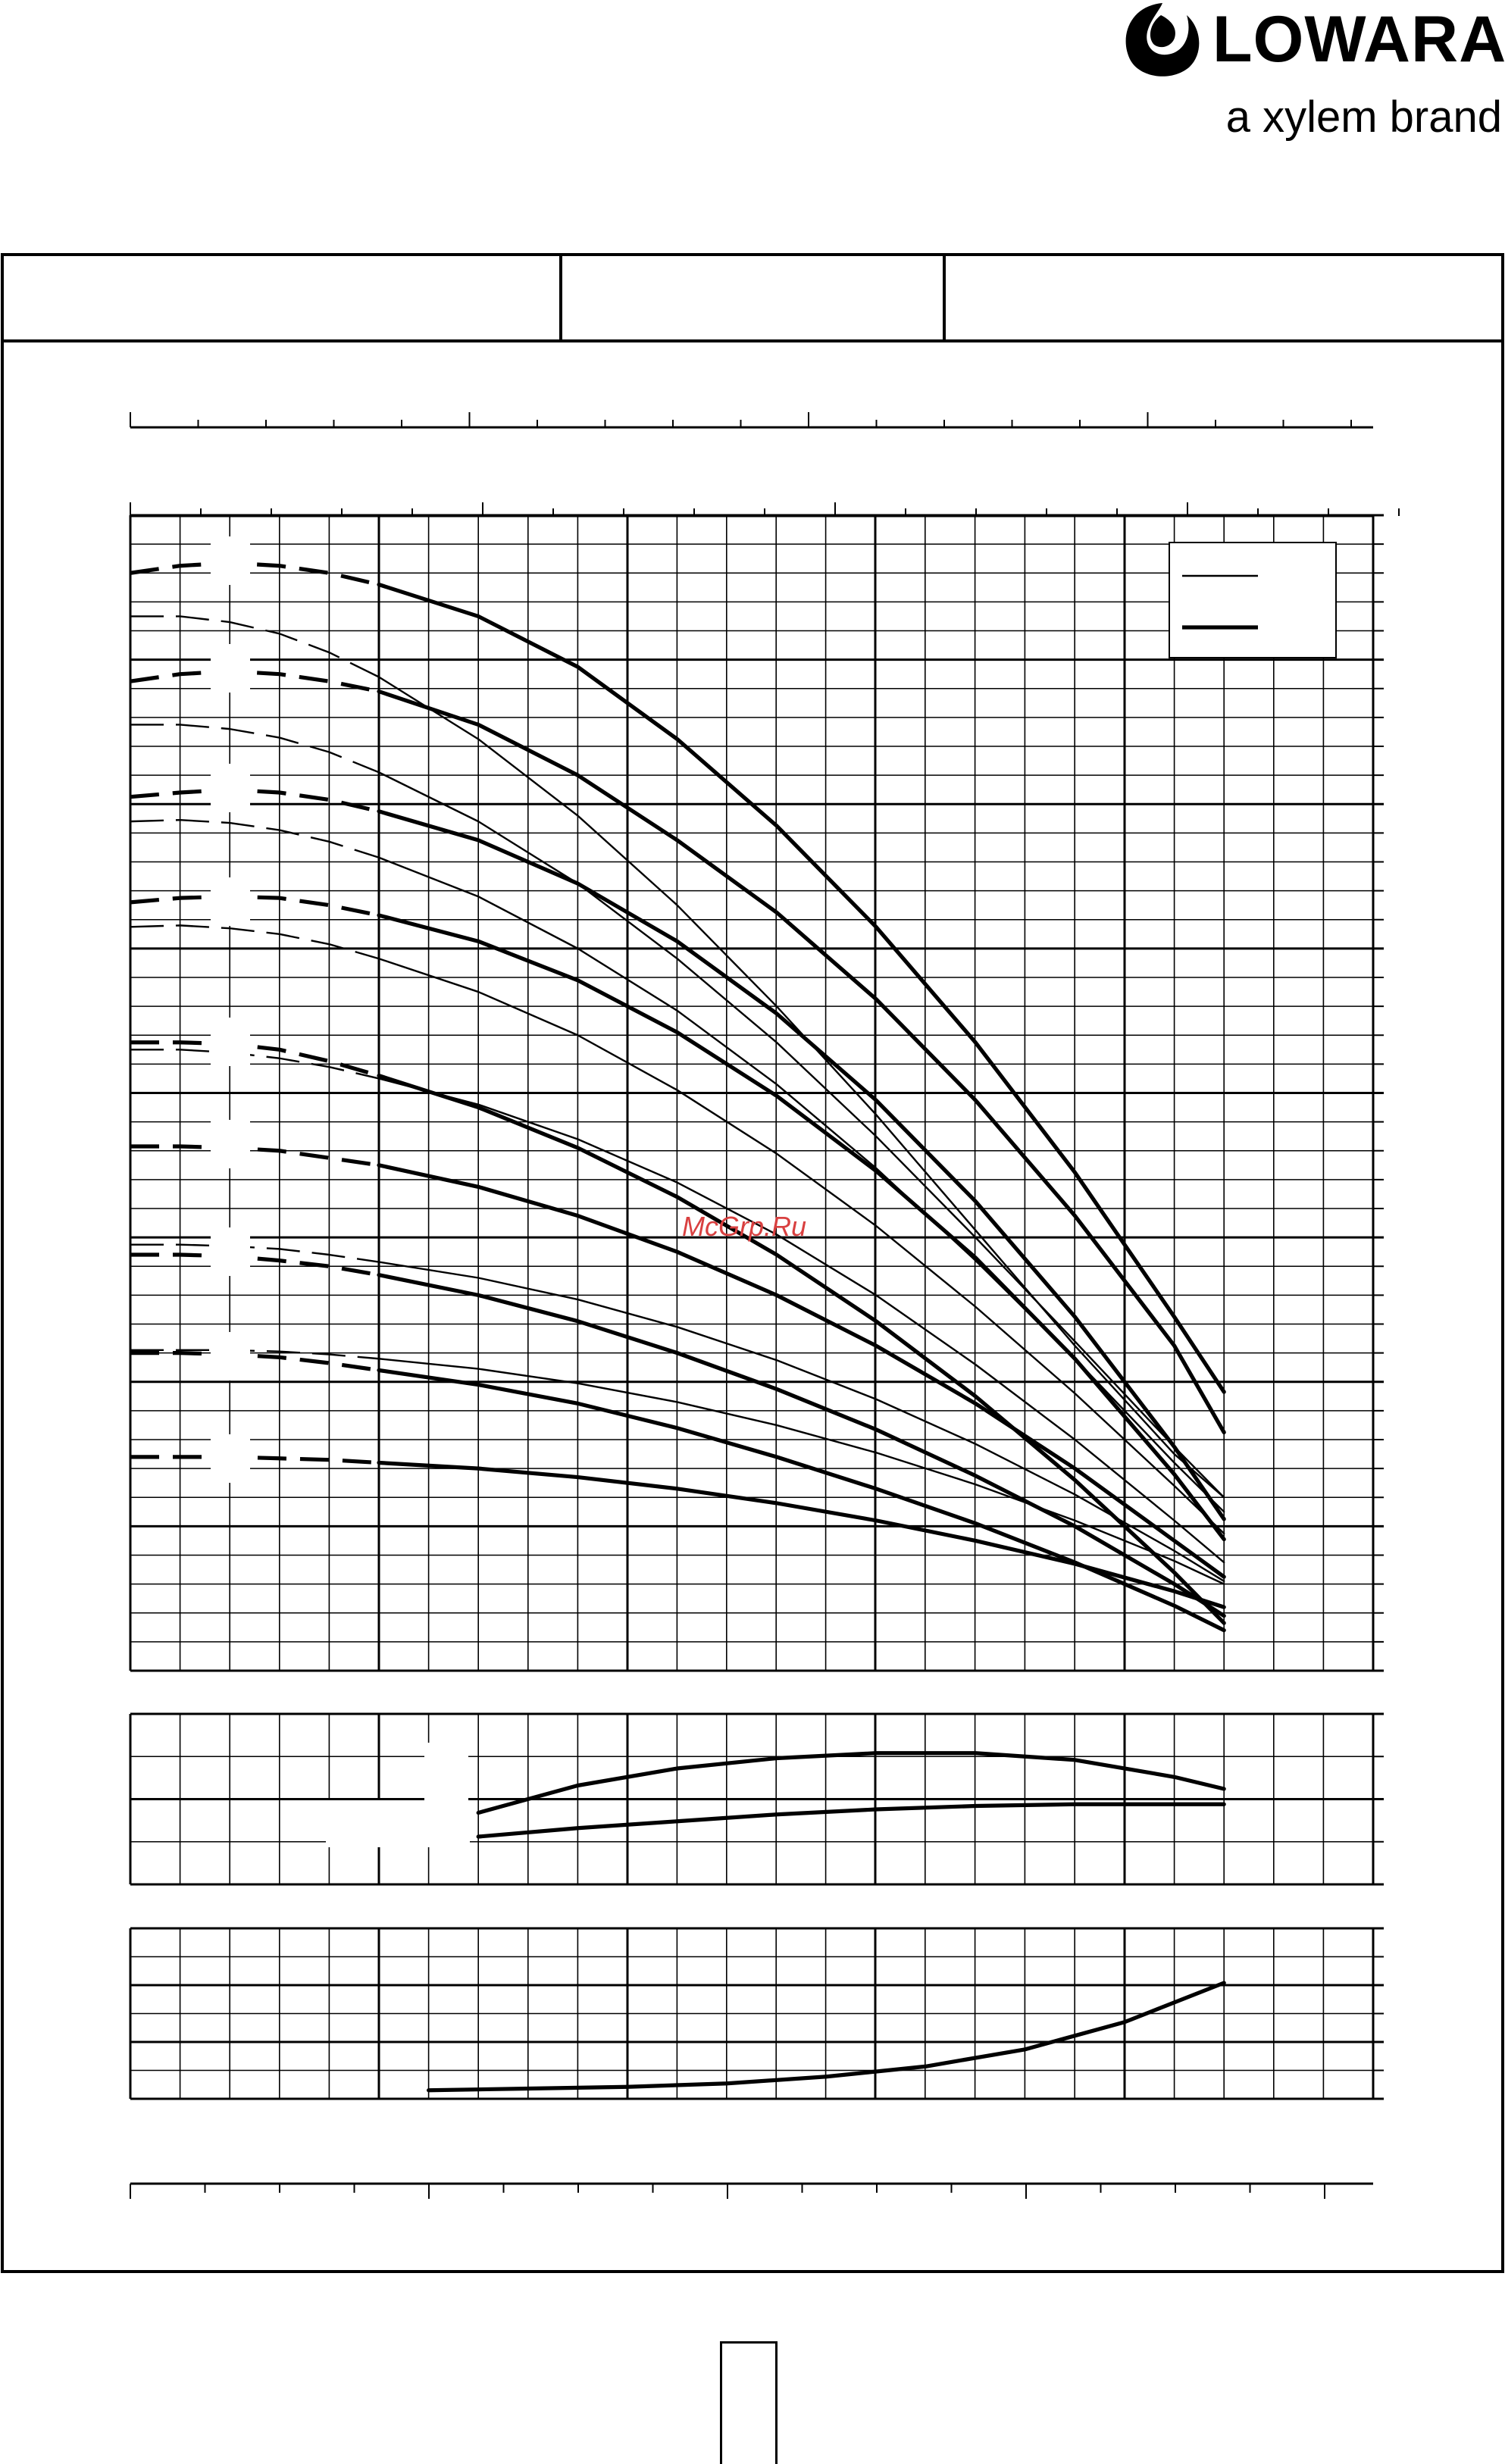 This screenshot has width=1505, height=2464. What do you see at coordinates (749, 2402) in the screenshot?
I see `page-number-box` at bounding box center [749, 2402].